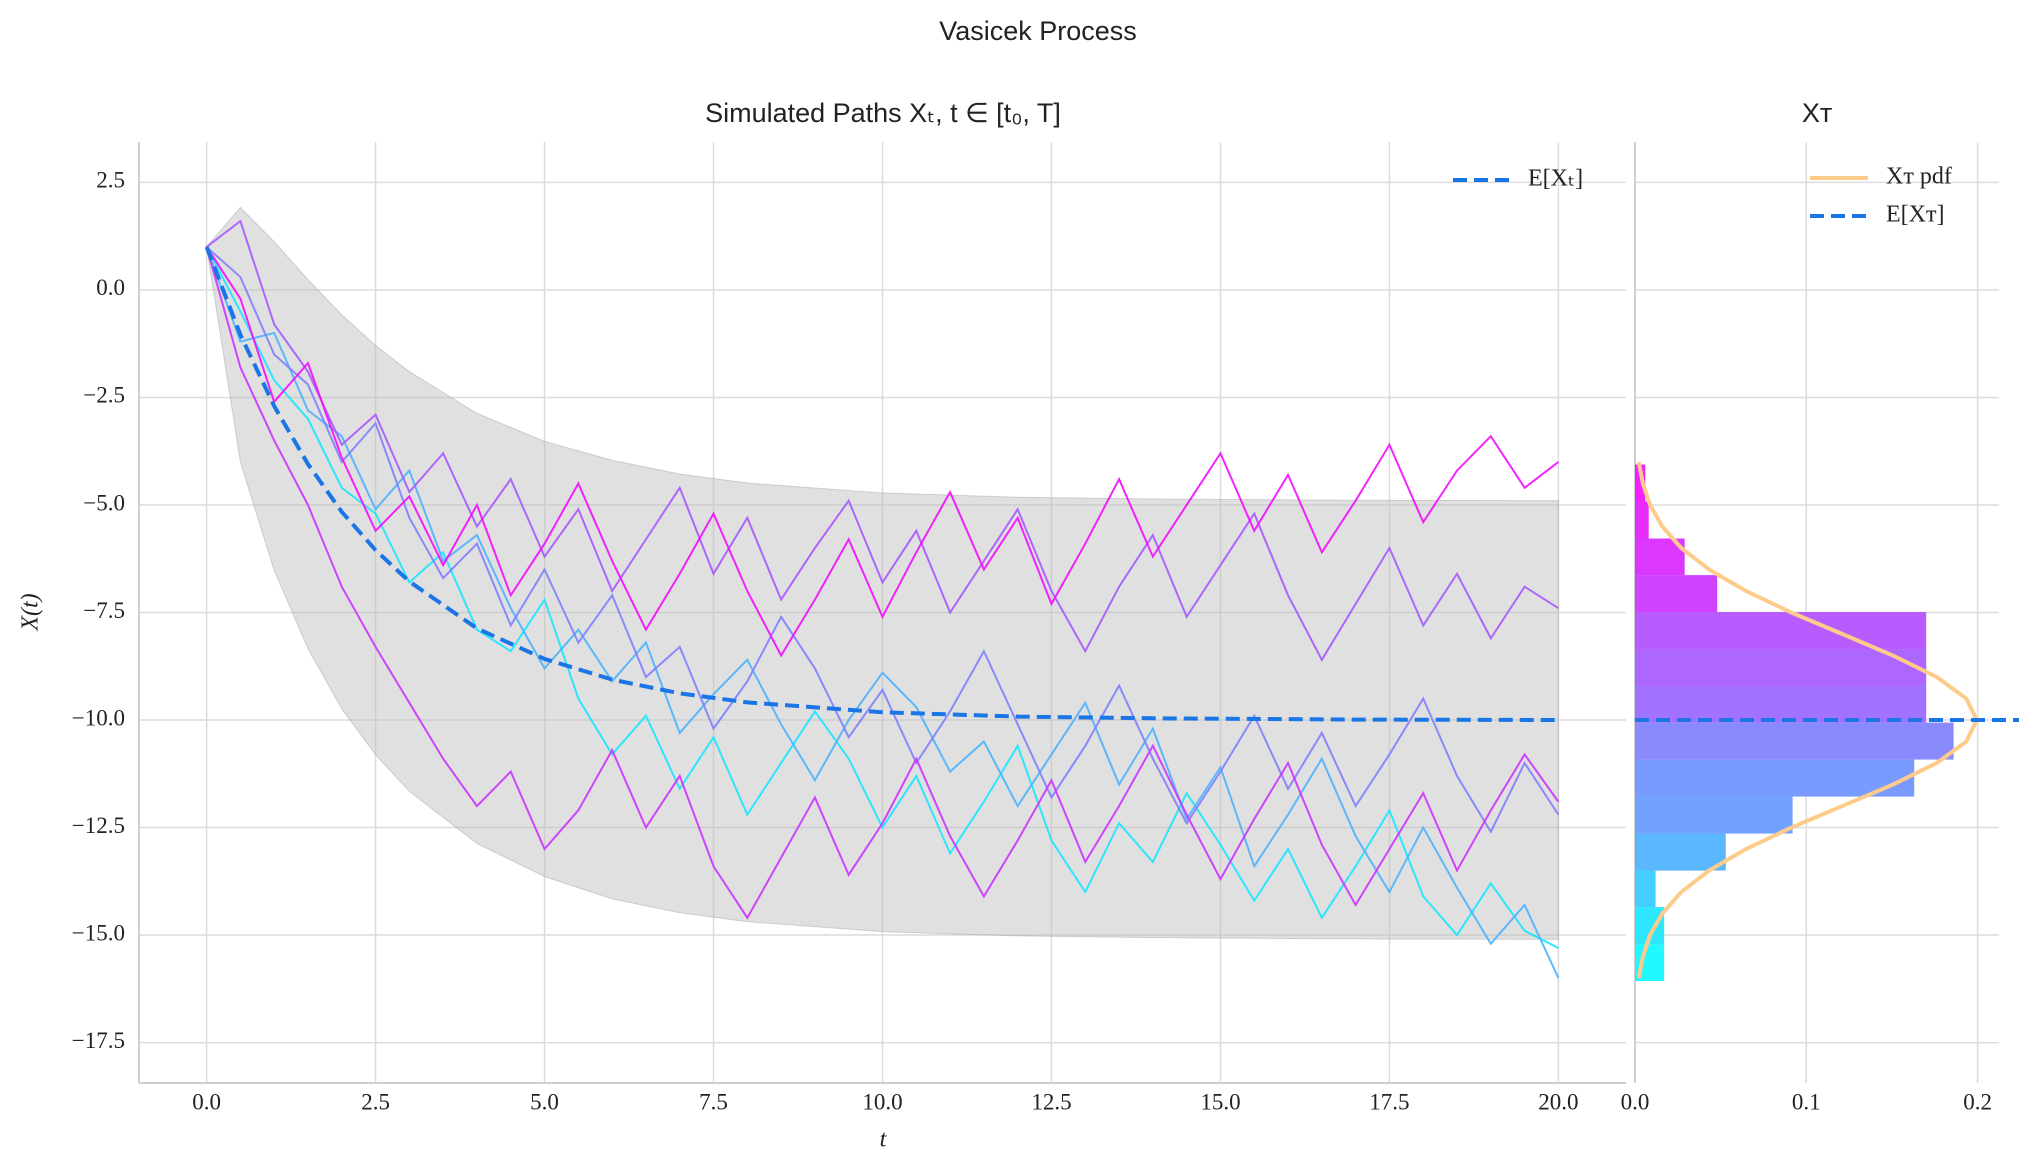 This screenshot has height=1154, width=2020. What do you see at coordinates (544, 1101) in the screenshot?
I see `x-tick-label: 5.0` at bounding box center [544, 1101].